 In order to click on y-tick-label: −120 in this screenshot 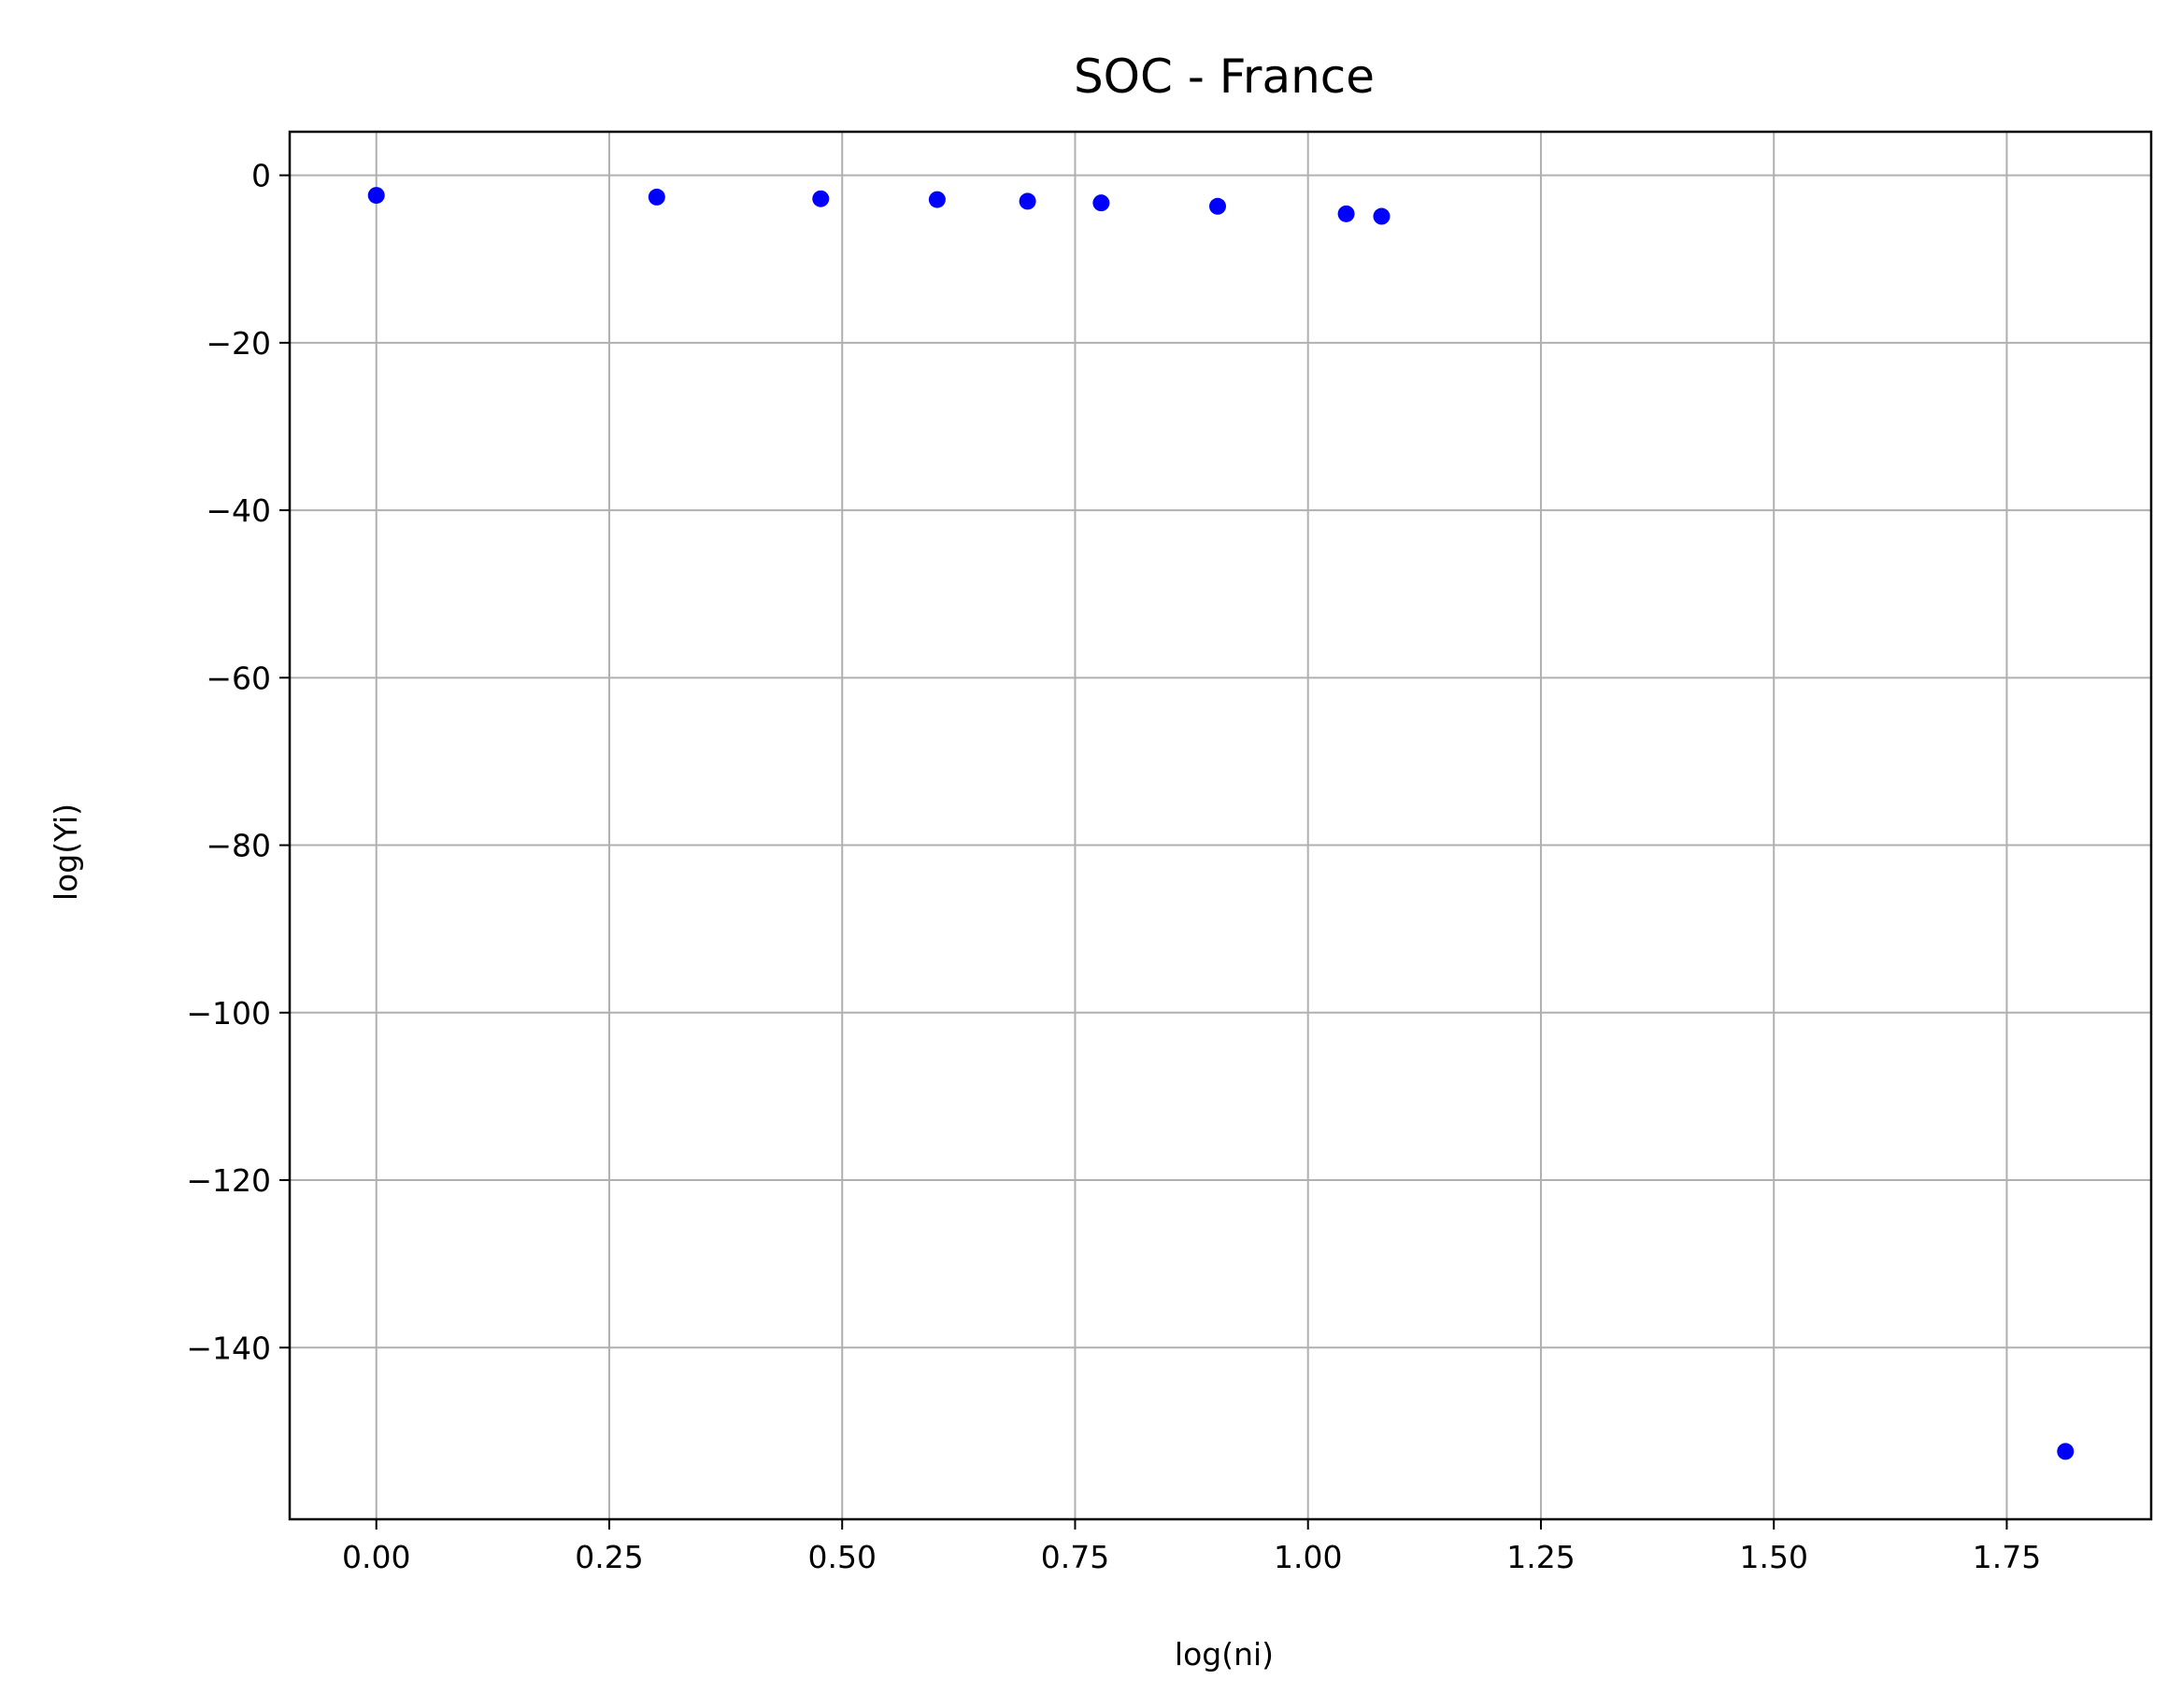, I will do `click(228, 1181)`.